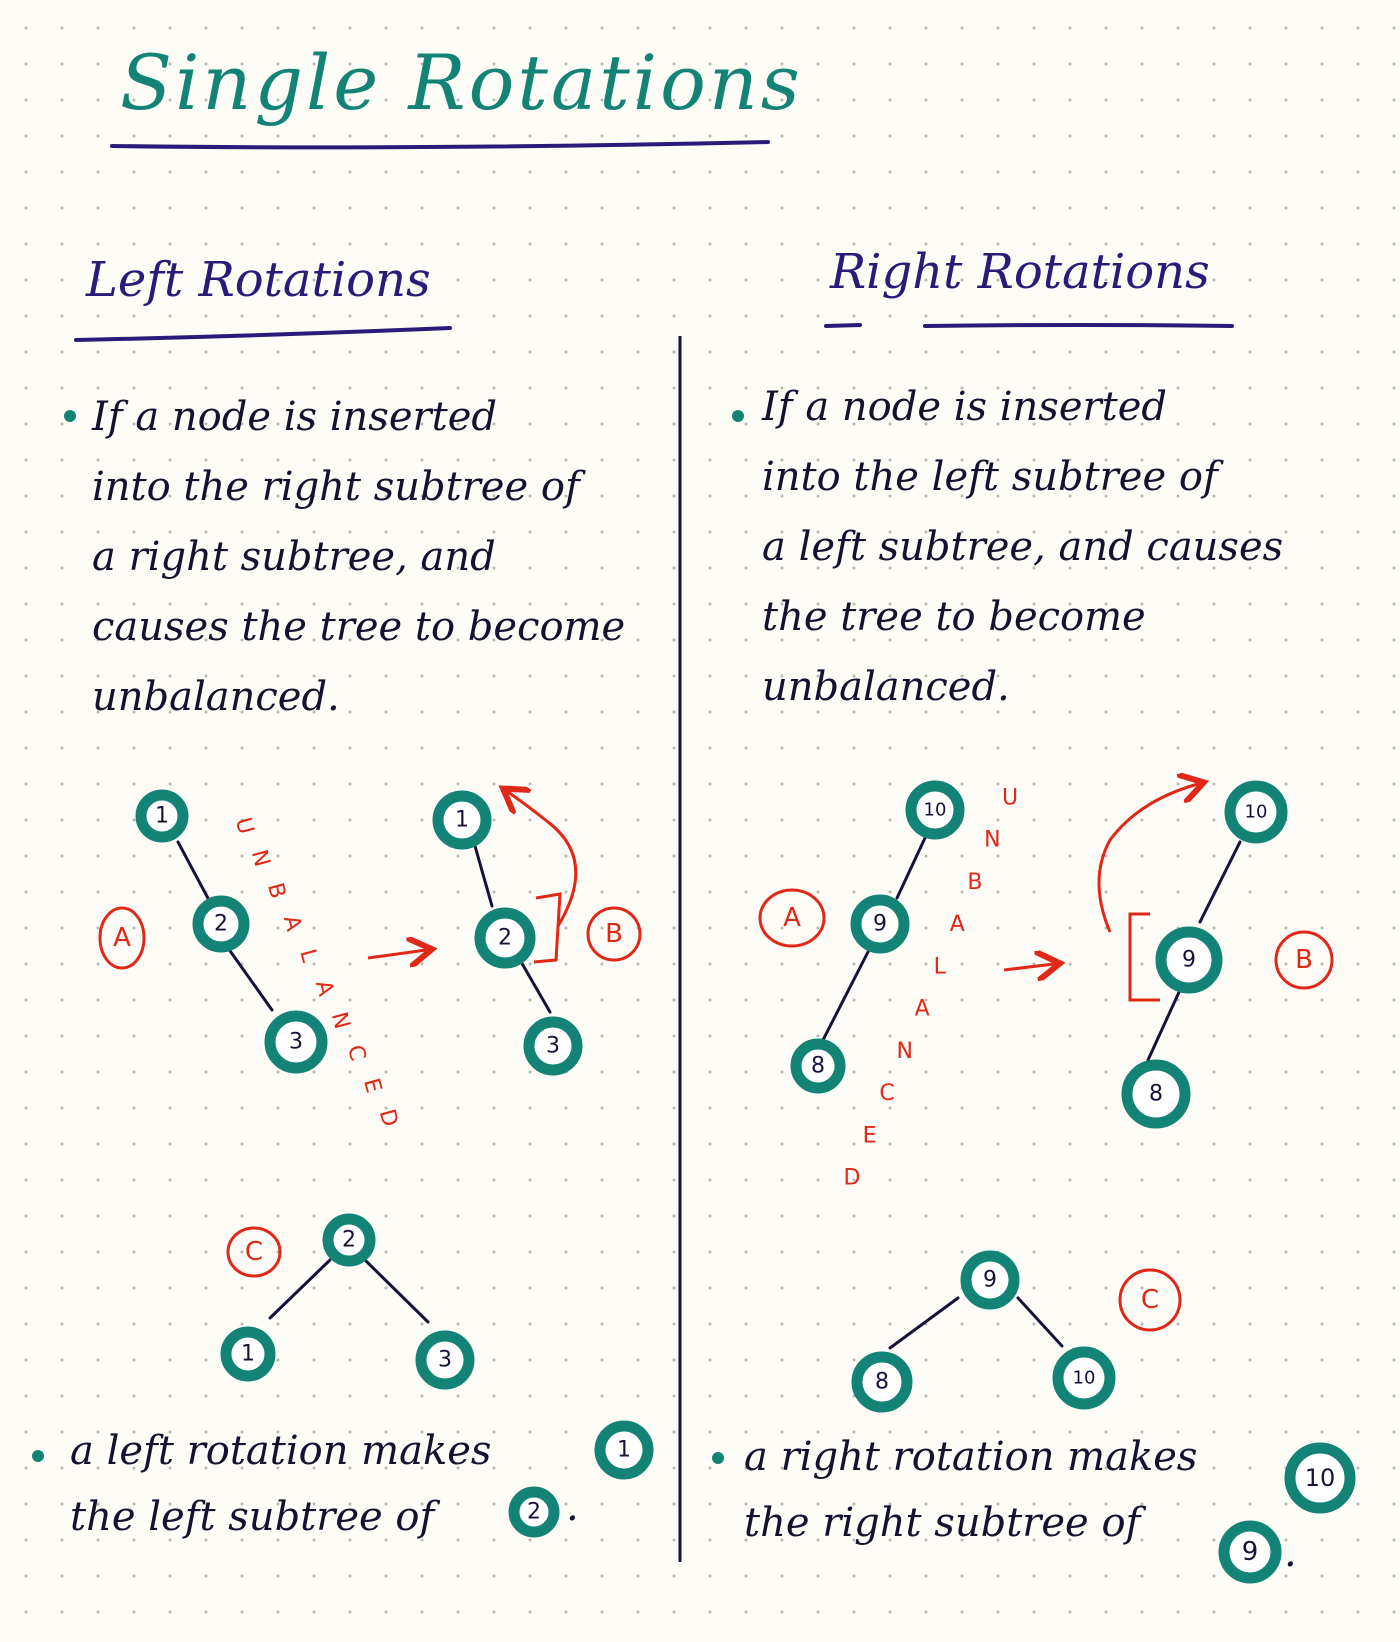 This screenshot has width=1400, height=1642. I want to click on unbalanced-letter: B, so click(974, 882).